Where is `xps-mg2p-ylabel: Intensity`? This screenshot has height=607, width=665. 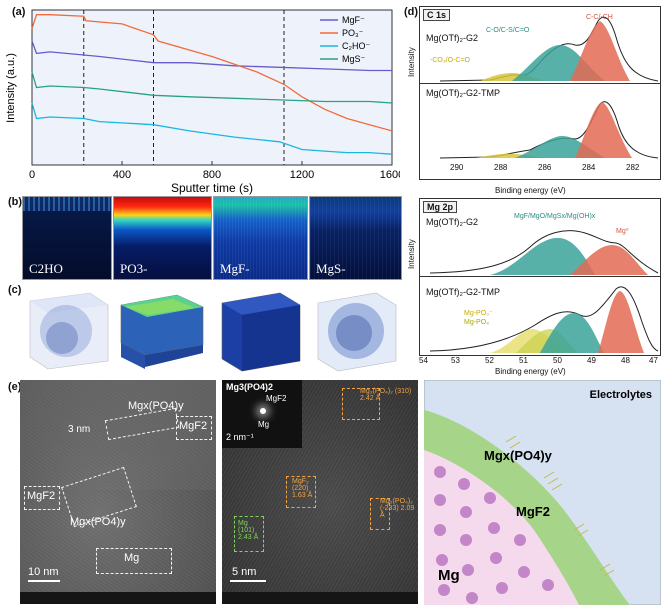 xps-mg2p-ylabel: Intensity is located at coordinates (411, 254).